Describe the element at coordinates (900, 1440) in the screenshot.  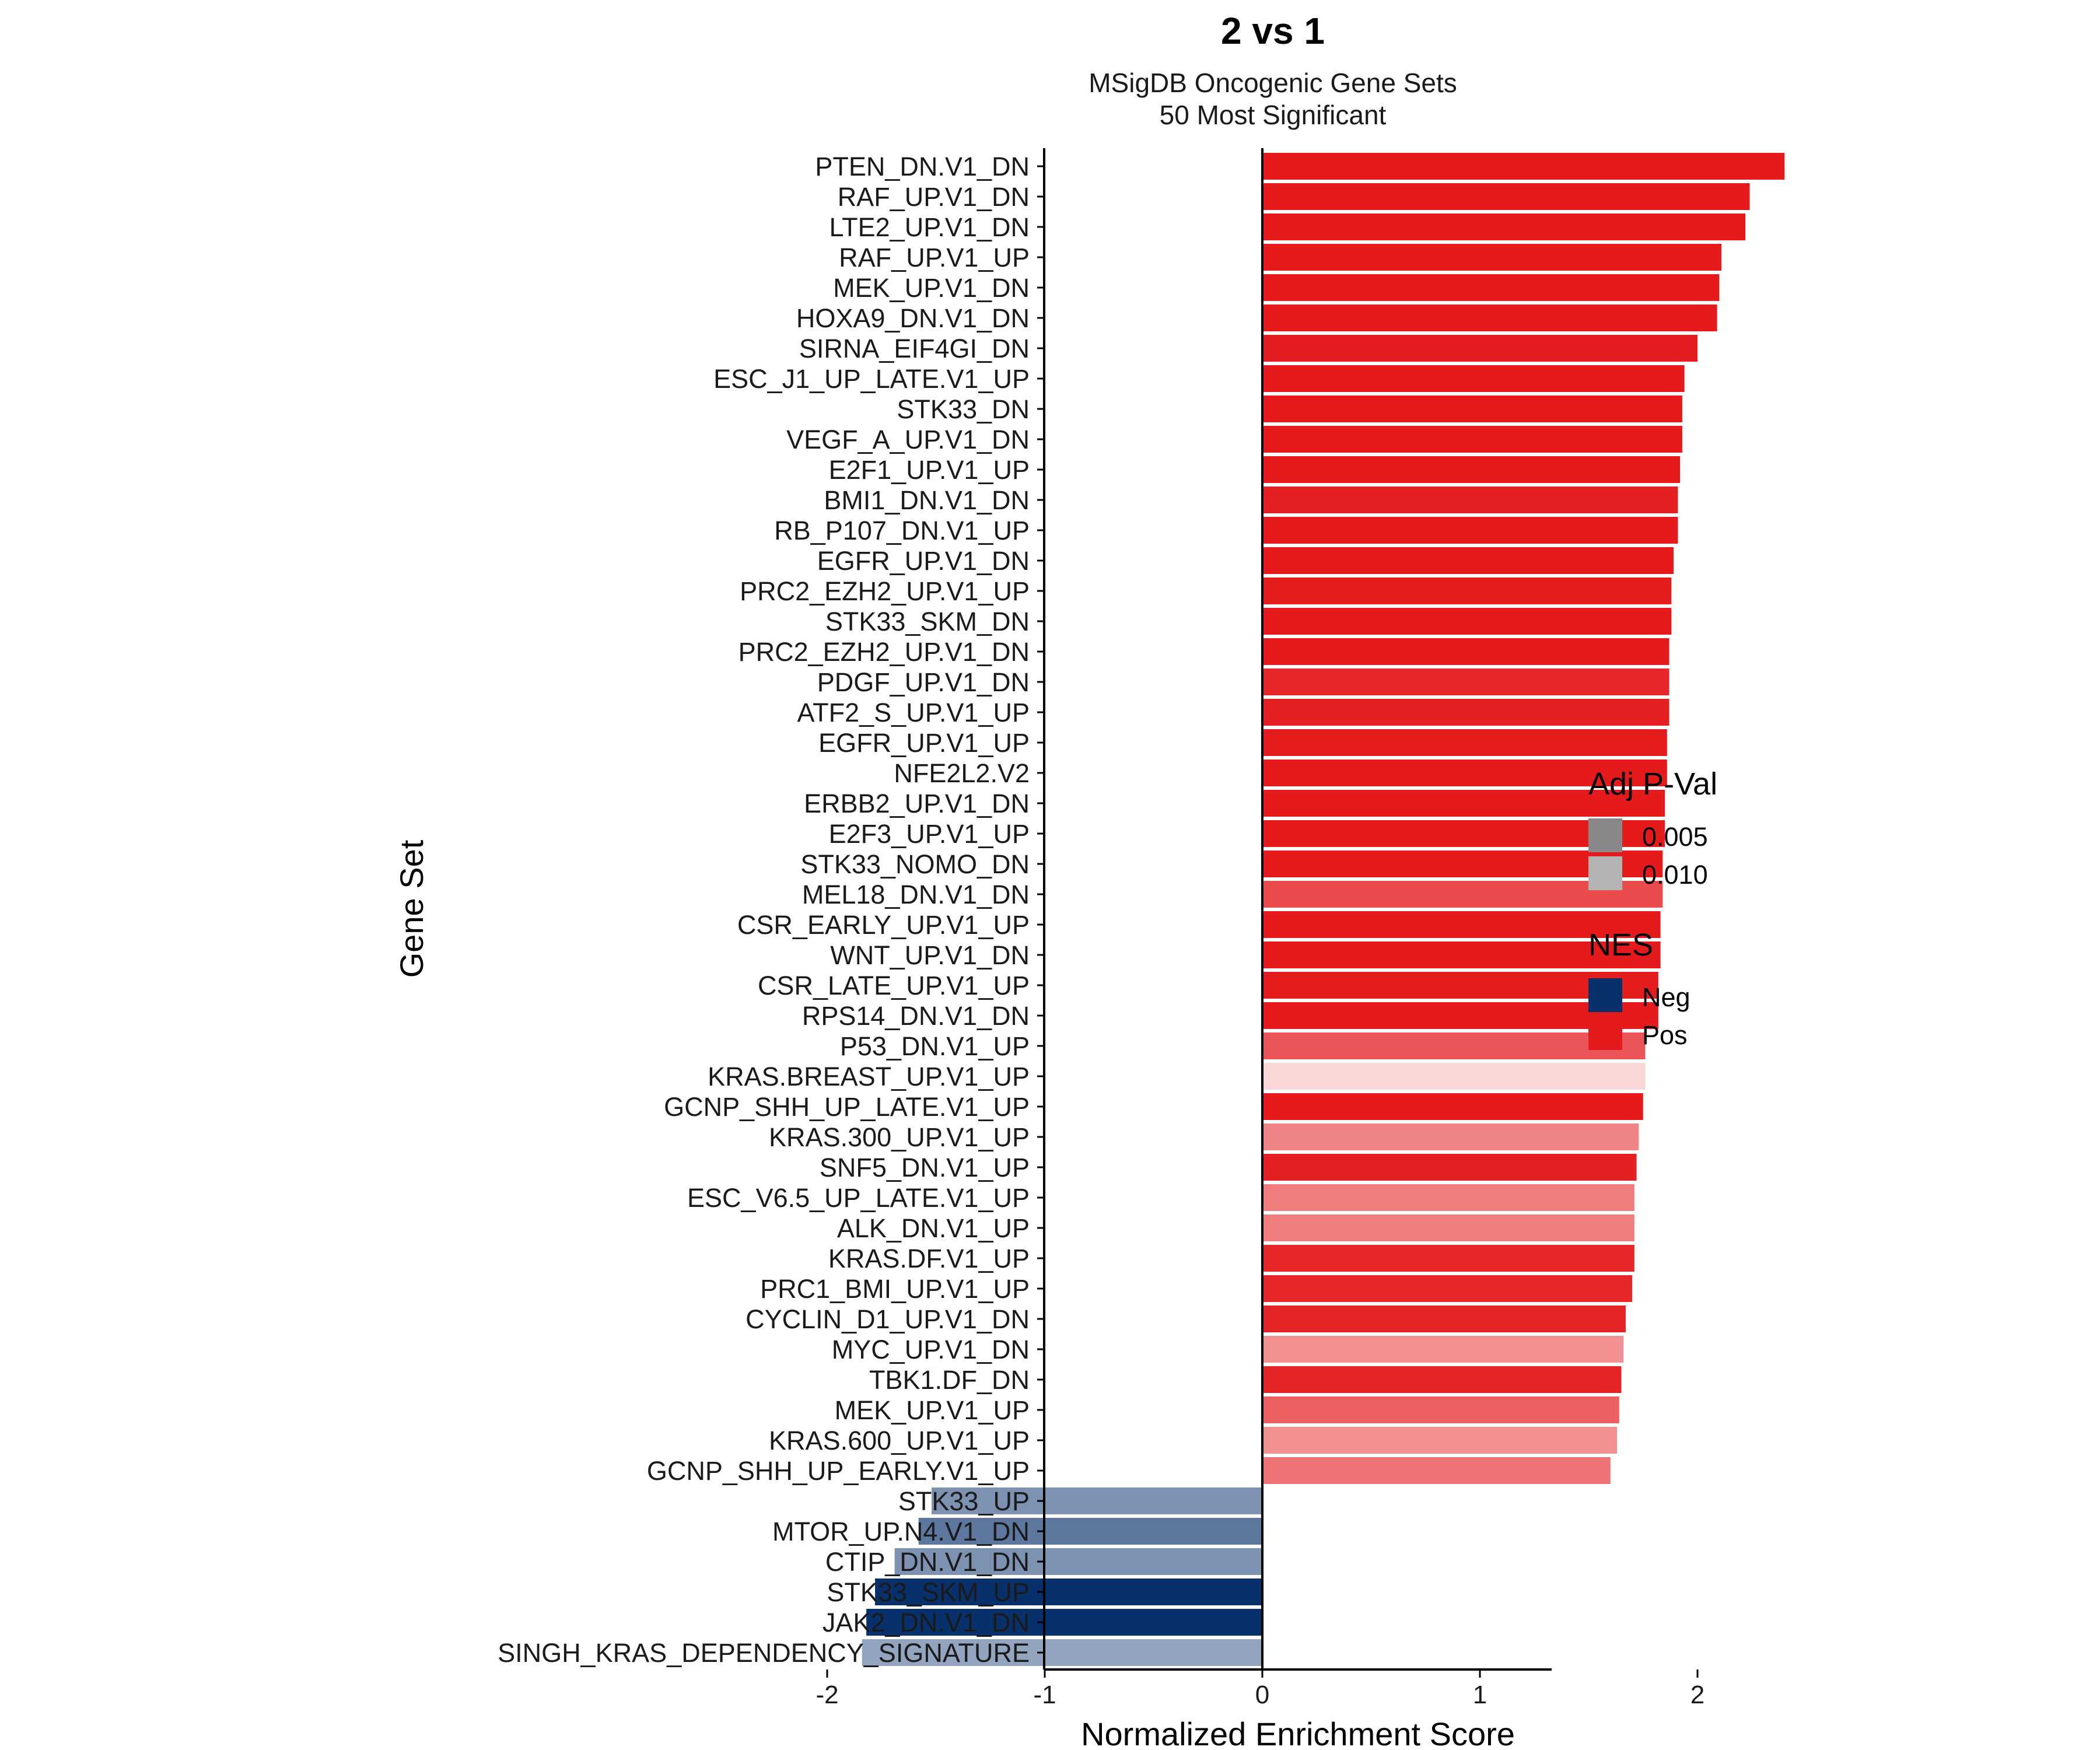
I see `y-tick-label: KRAS.600_UP.V1_UP` at that location.